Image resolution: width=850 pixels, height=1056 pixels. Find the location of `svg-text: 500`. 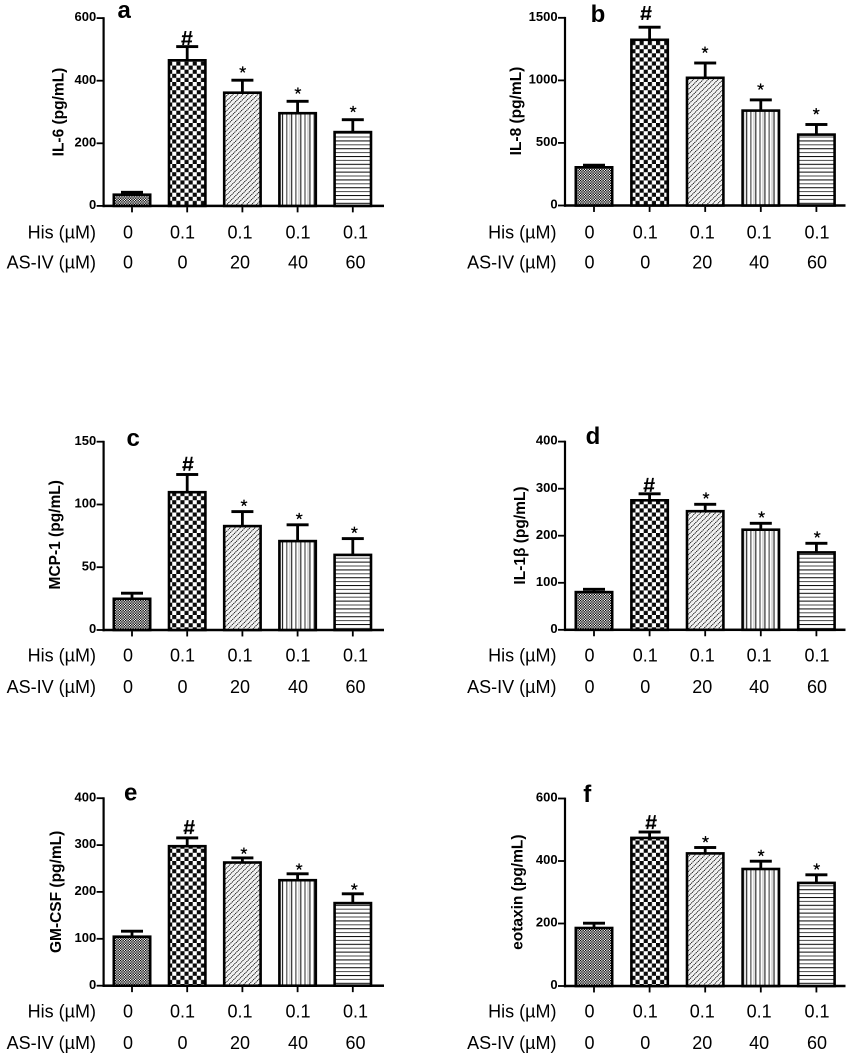

svg-text: 500 is located at coordinates (547, 141).